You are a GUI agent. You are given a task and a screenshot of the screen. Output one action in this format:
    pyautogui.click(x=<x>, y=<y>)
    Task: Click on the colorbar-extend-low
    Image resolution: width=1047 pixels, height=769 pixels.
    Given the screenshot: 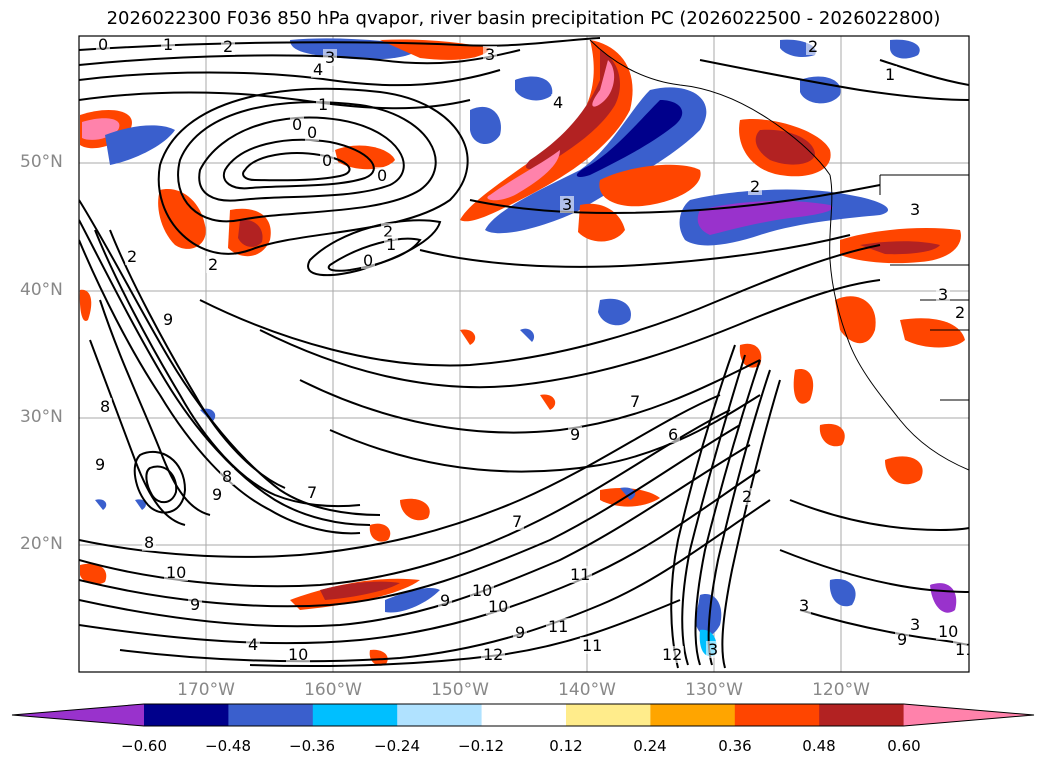 What is the action you would take?
    pyautogui.click(x=78, y=715)
    